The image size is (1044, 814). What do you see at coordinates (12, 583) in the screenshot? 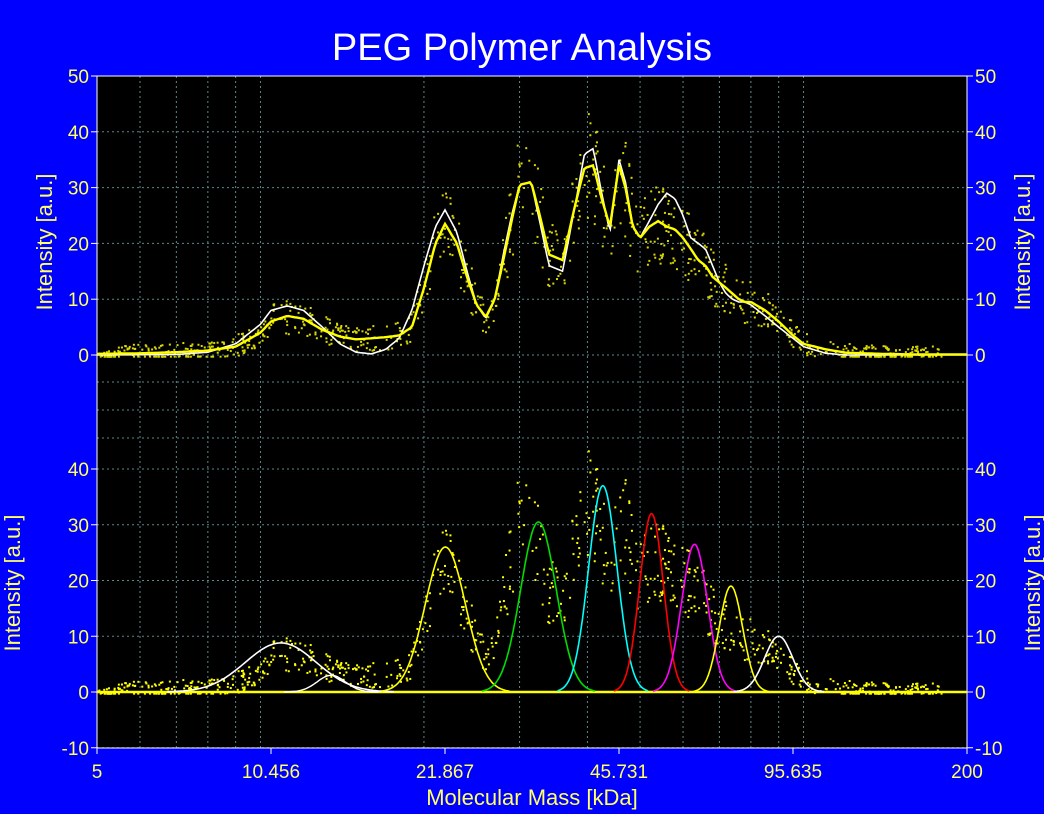
I see `bottom-y-axis-label-left: Intensity [a.u.]` at bounding box center [12, 583].